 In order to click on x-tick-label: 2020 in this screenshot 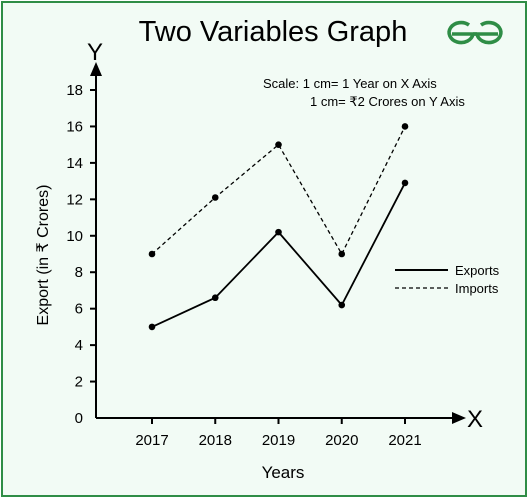, I will do `click(341, 440)`.